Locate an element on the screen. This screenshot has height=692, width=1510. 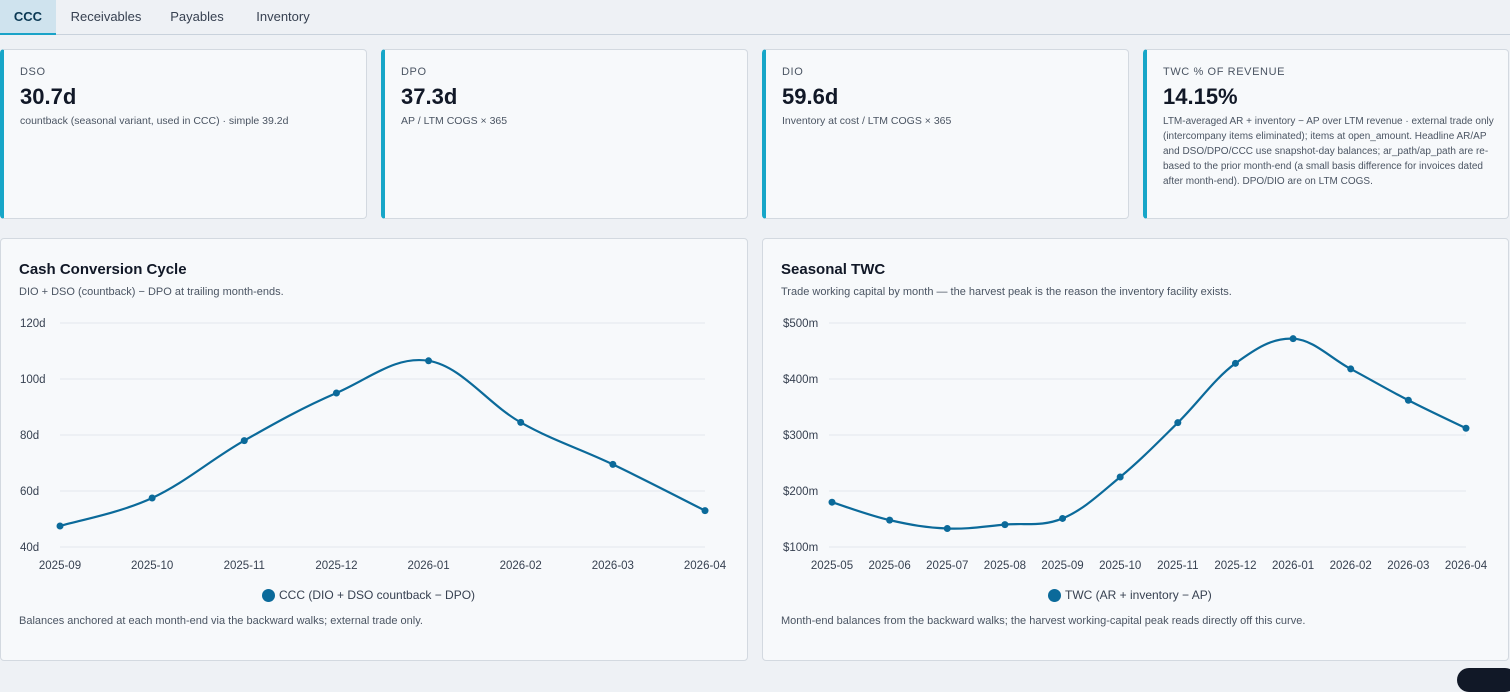
x-tick-label: 2025-05 is located at coordinates (832, 566).